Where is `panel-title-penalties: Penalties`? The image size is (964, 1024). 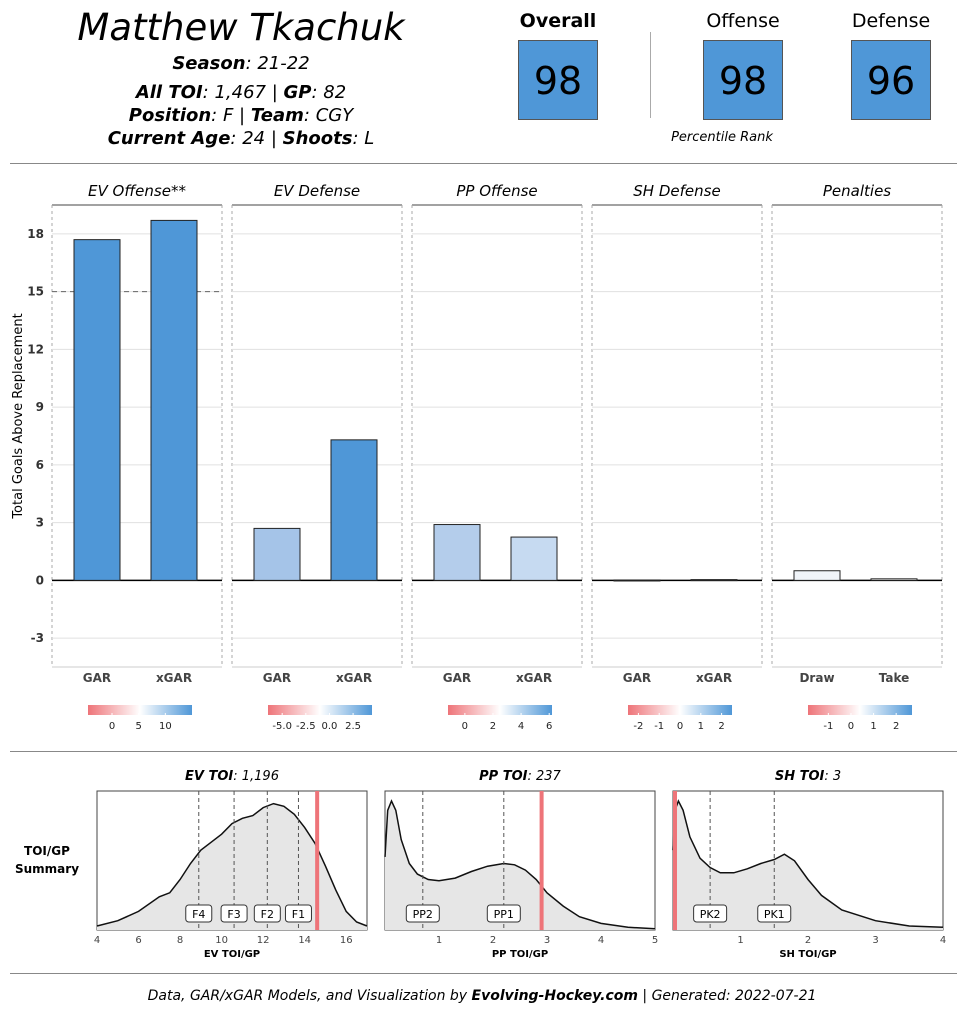 panel-title-penalties: Penalties is located at coordinates (857, 191).